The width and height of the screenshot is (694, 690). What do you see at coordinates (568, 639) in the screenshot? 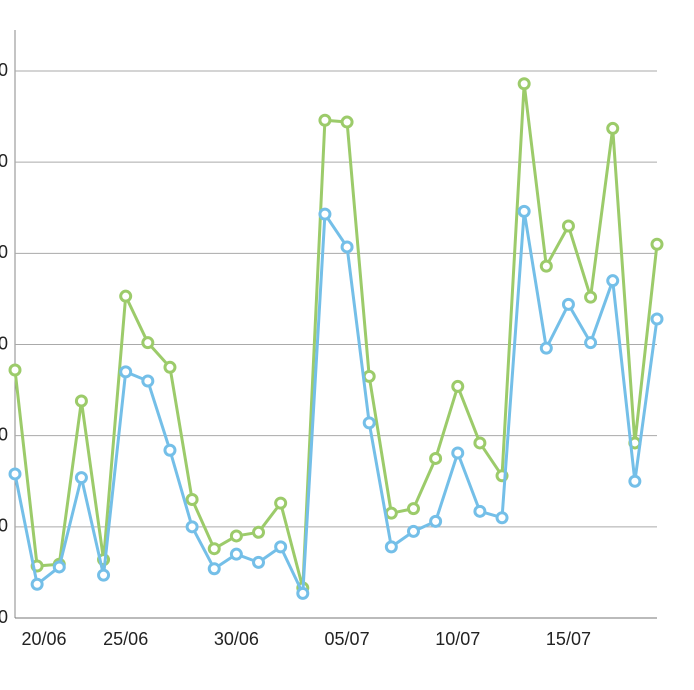
I see `x-tick-label: 15/07` at bounding box center [568, 639].